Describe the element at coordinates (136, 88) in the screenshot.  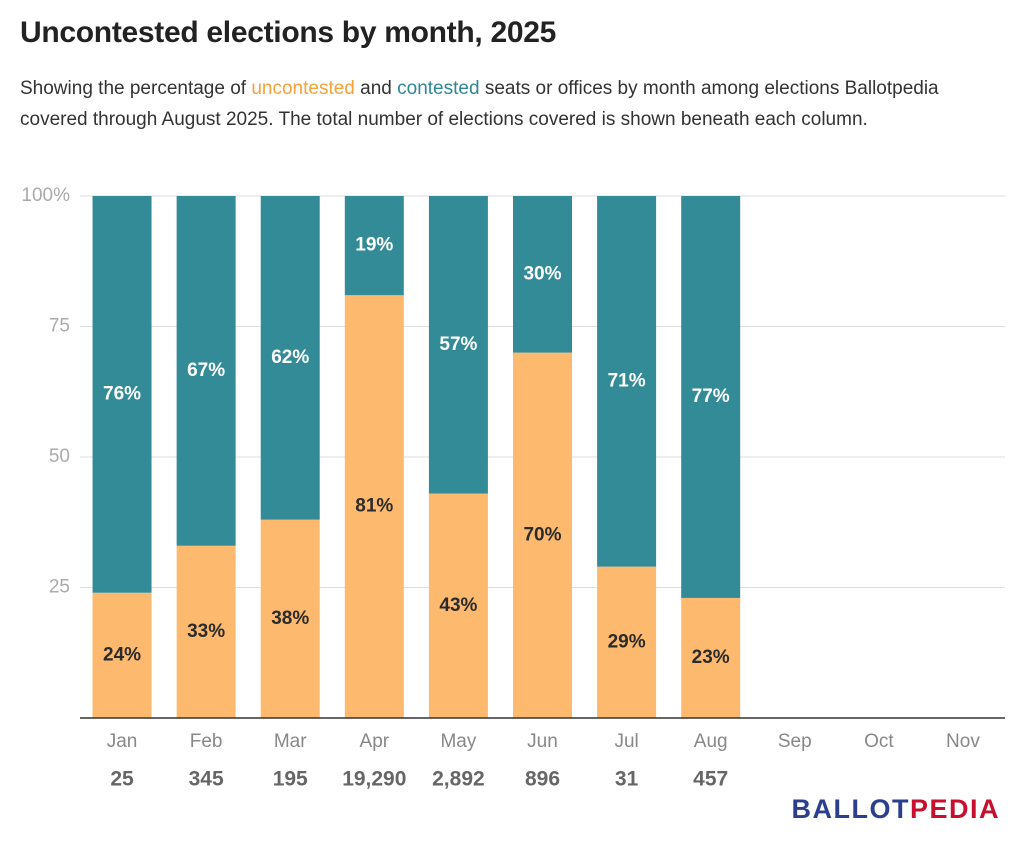
I see `subtitle-text: Showing the percentage of` at that location.